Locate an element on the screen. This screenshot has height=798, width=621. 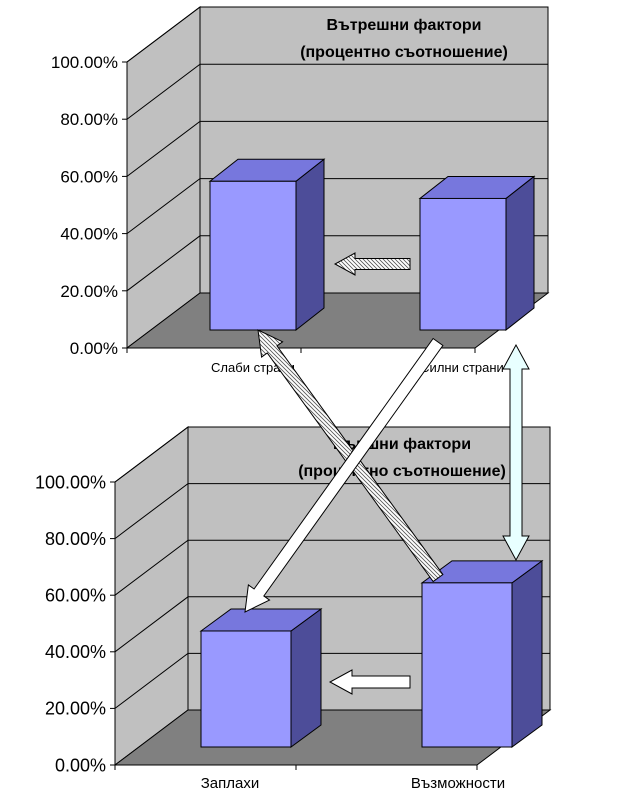
weakness-strength-arrow is located at coordinates (372, 264).